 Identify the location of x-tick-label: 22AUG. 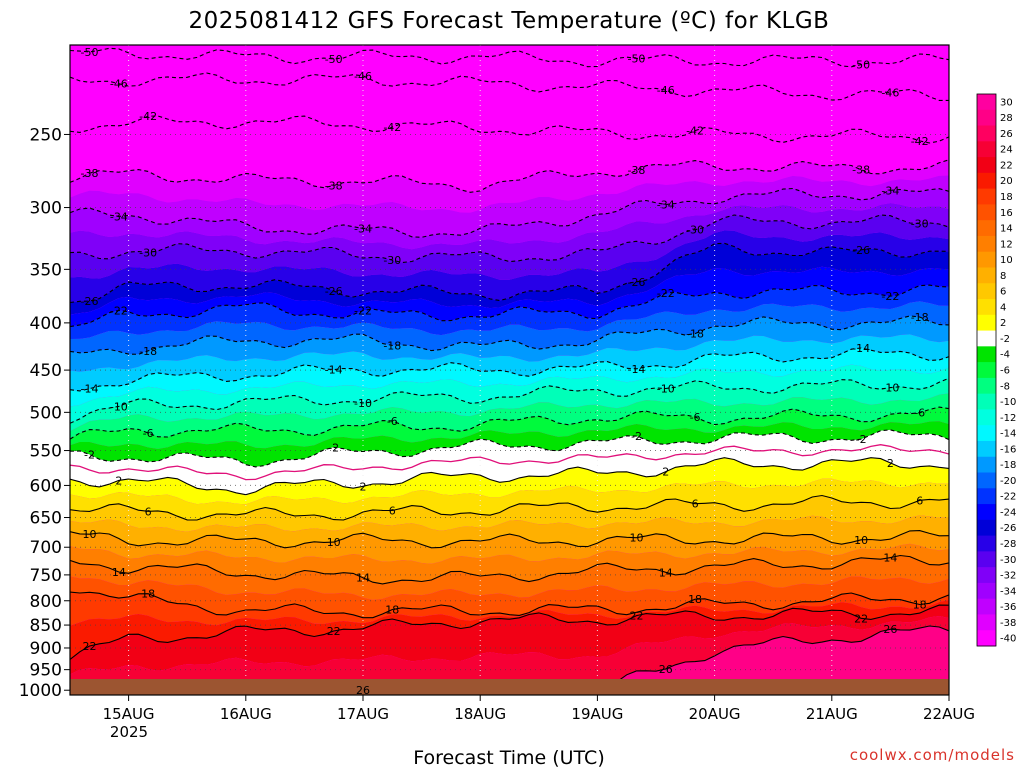
(949, 714).